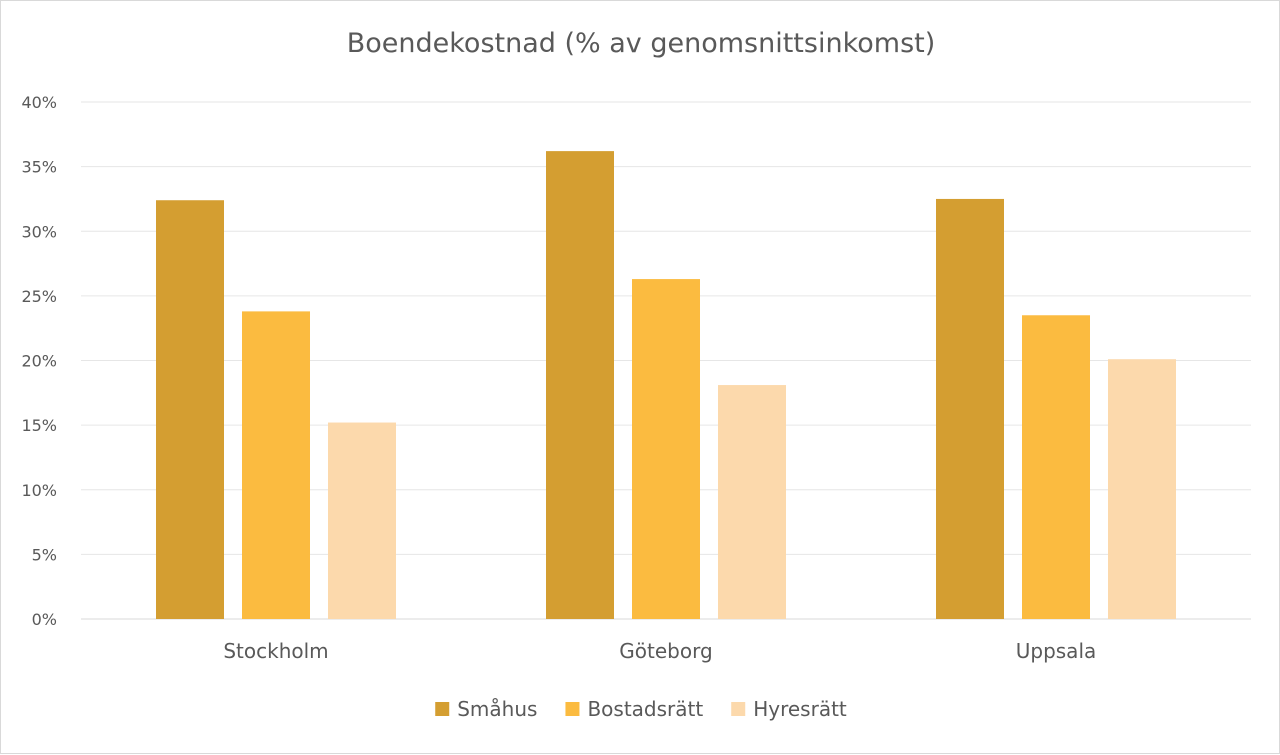 This screenshot has height=755, width=1280. I want to click on legend: Småhus Bostadsrätt Hyresrätt, so click(641, 709).